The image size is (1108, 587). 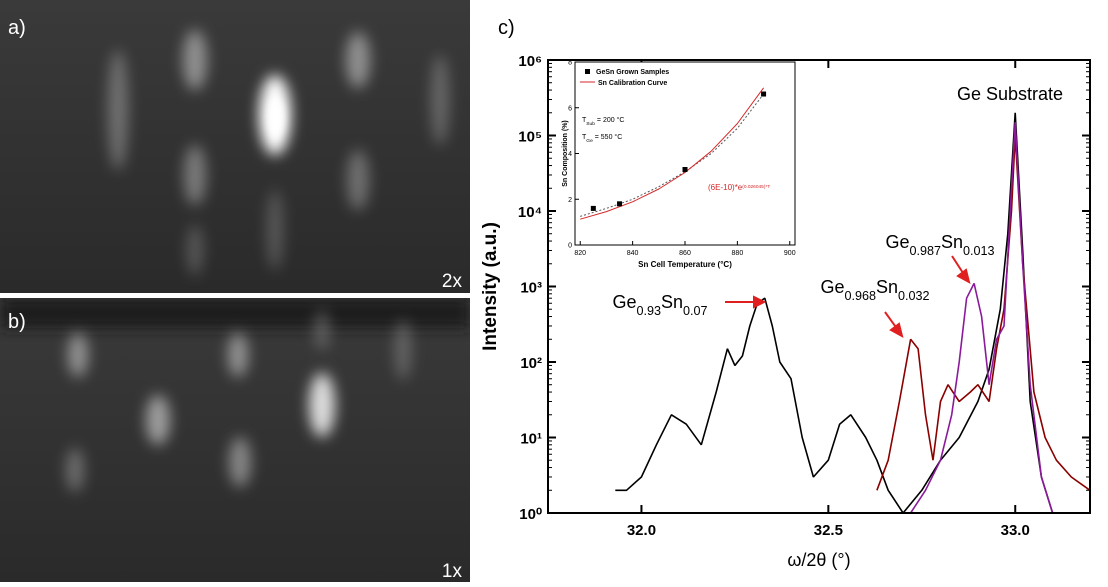 What do you see at coordinates (648, 311) in the screenshot?
I see `annotation-part: 0.93` at bounding box center [648, 311].